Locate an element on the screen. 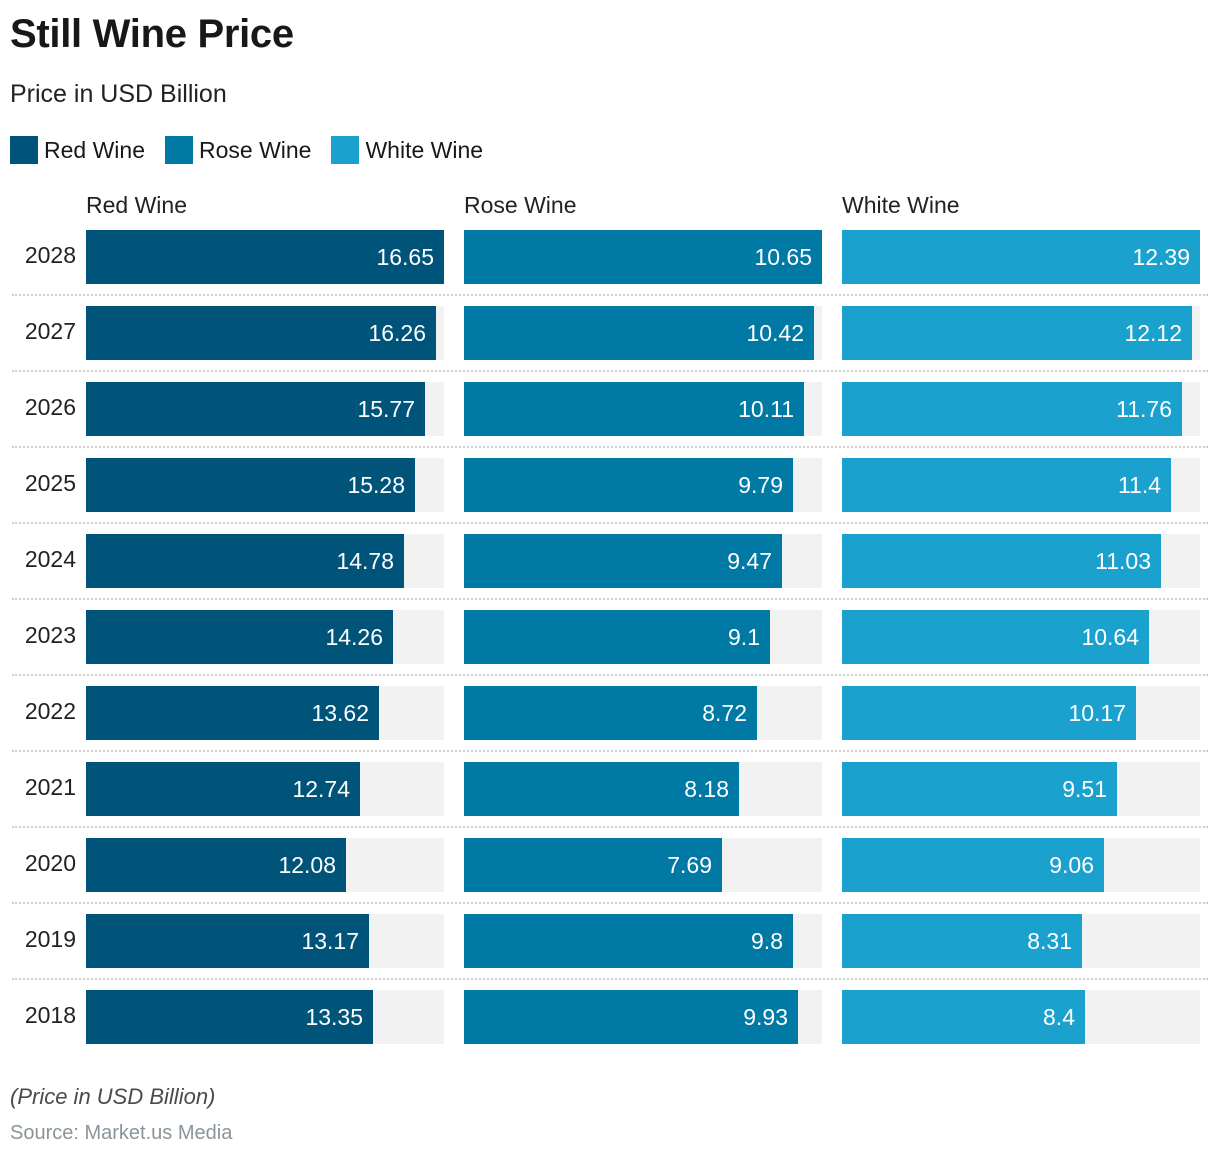 The width and height of the screenshot is (1220, 1160). bar-track-white-wine-2023: 10.64 is located at coordinates (1021, 637).